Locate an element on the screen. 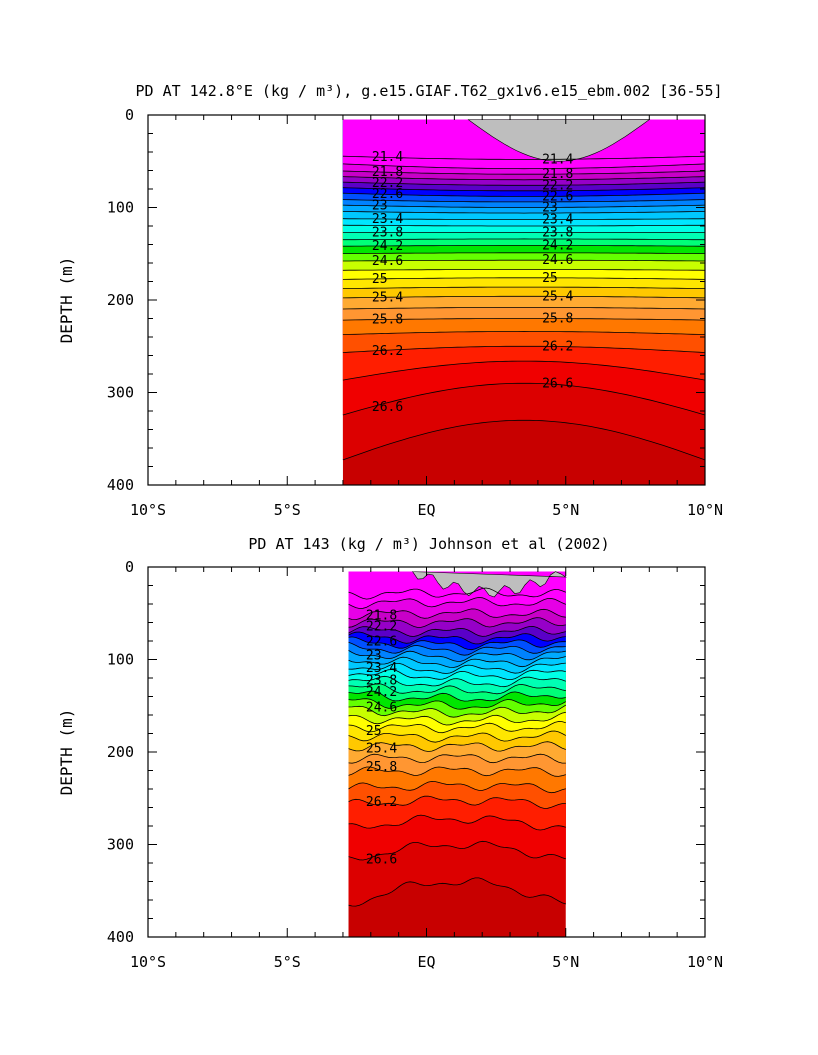 The width and height of the screenshot is (818, 1055). contour-line-26.4 is located at coordinates (523, 370).